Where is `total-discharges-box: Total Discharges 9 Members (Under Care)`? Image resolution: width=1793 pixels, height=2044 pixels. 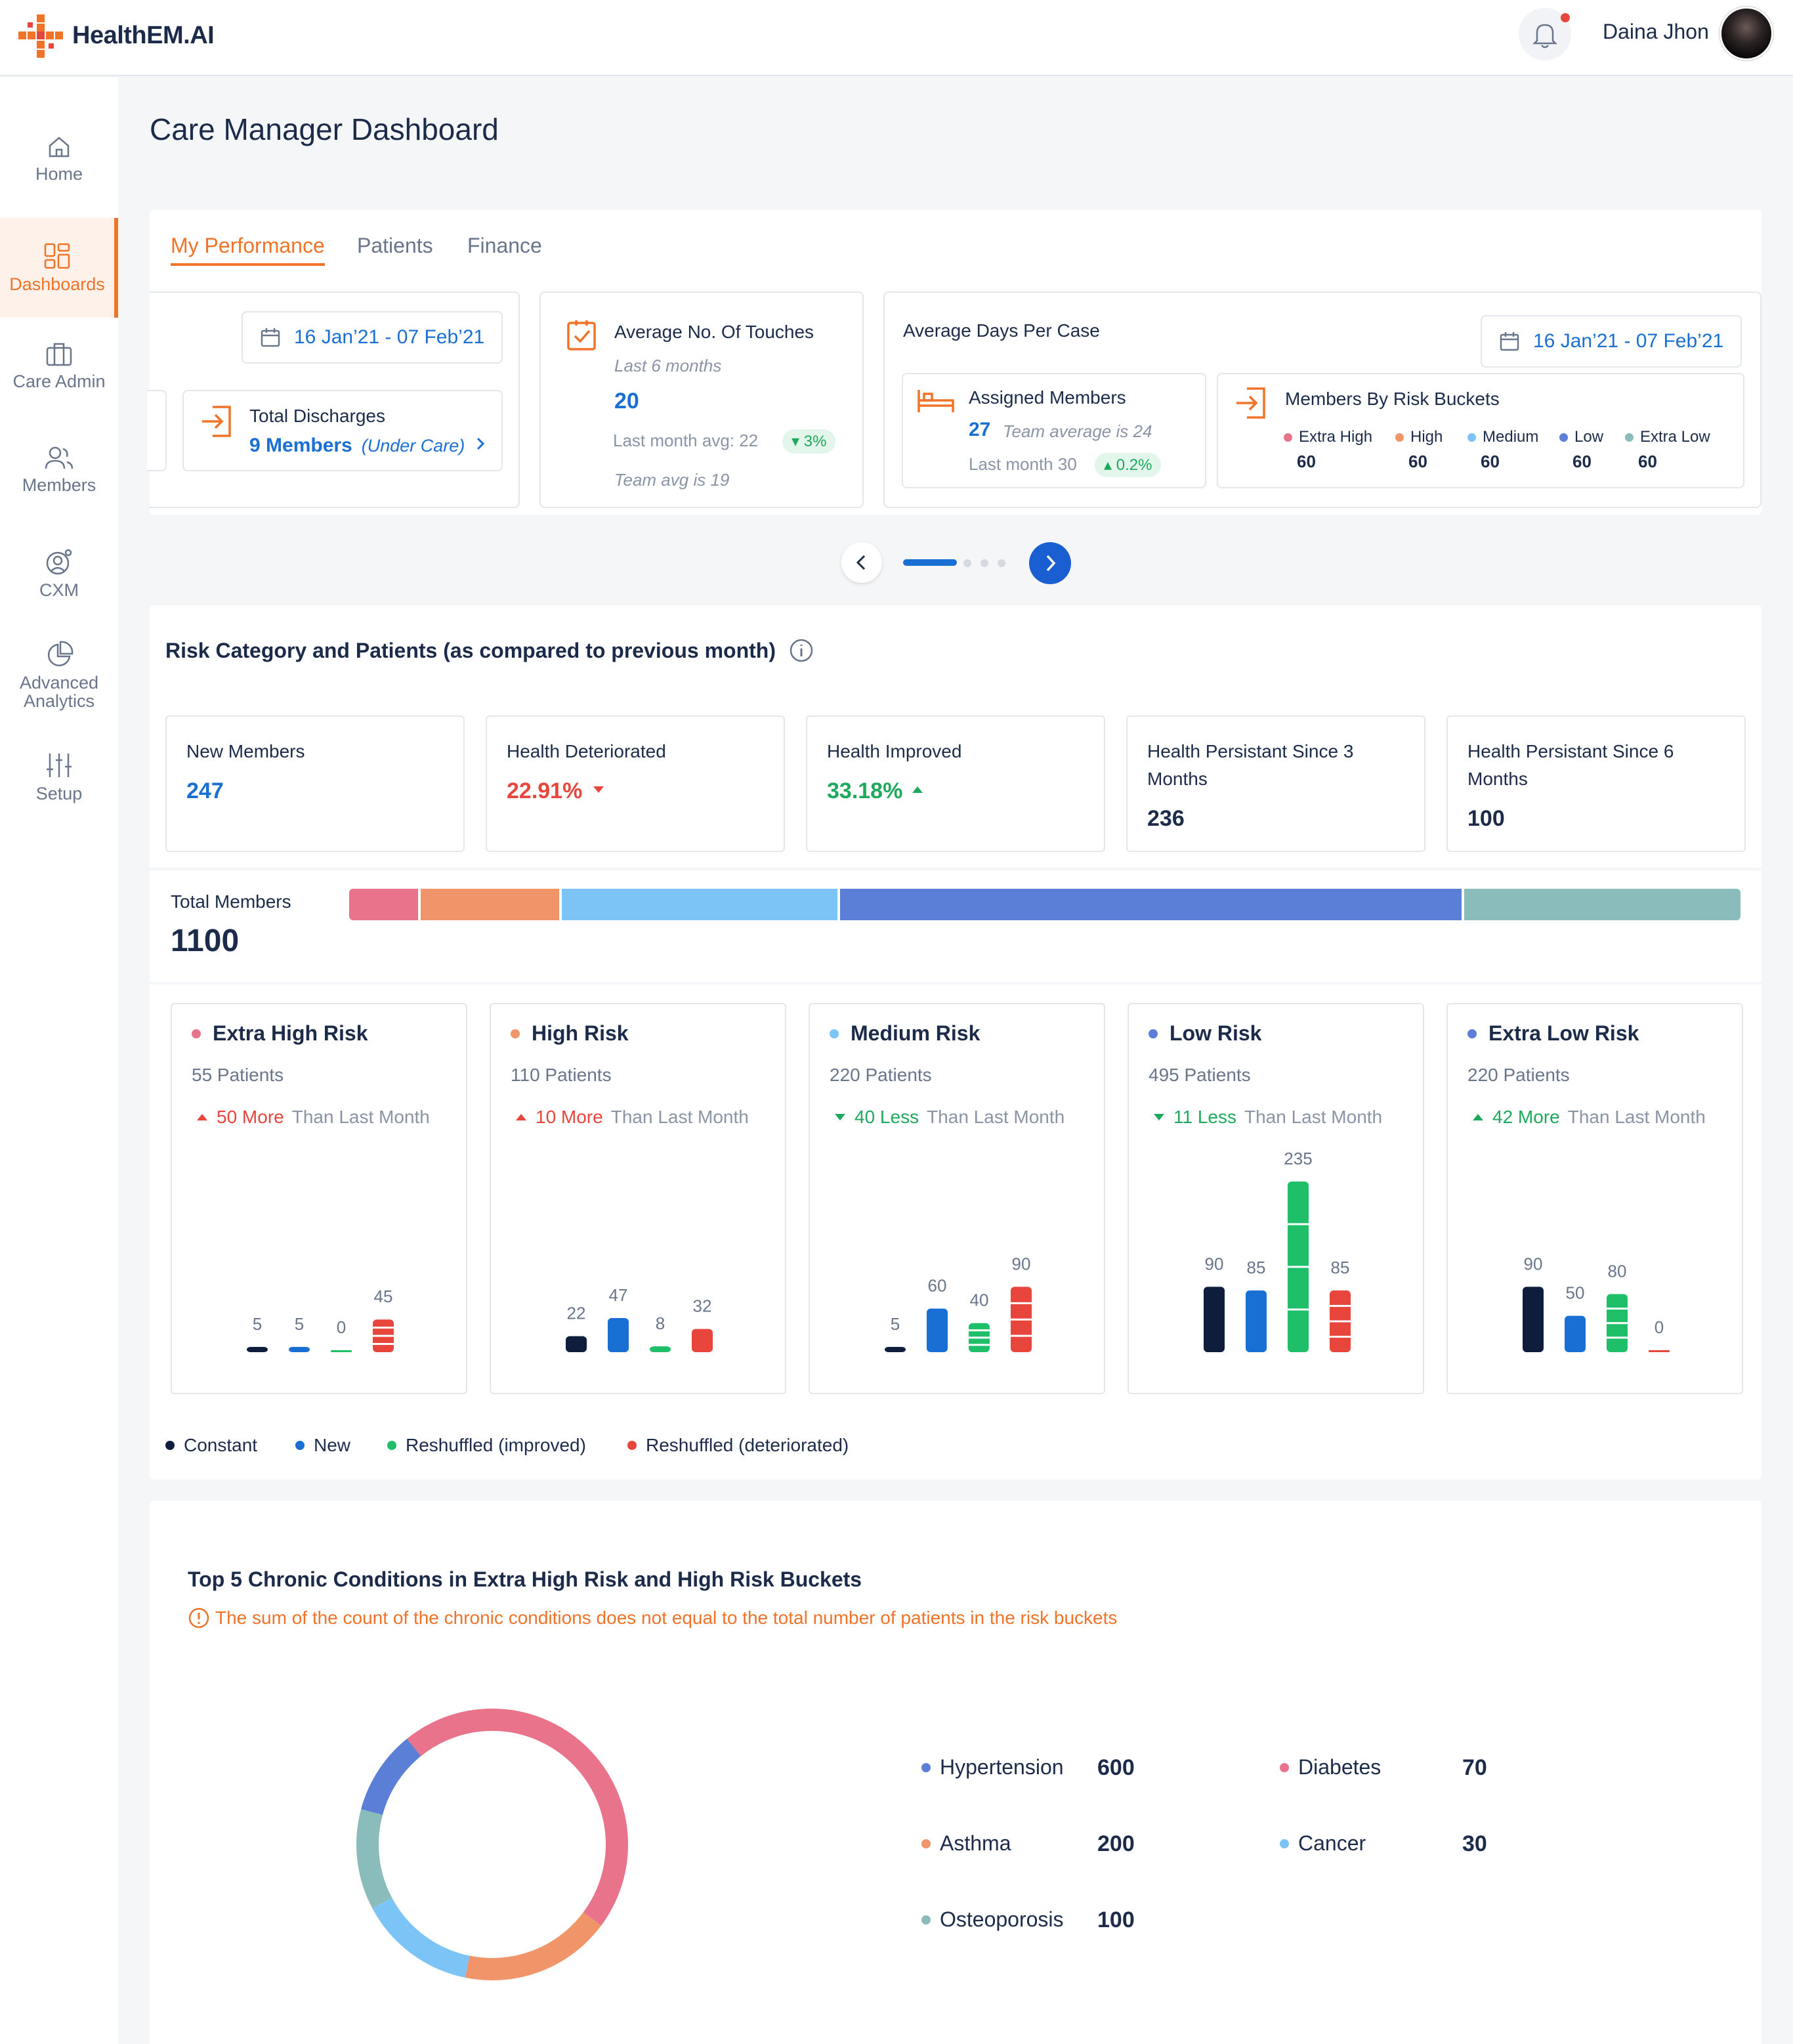
total-discharges-box: Total Discharges 9 Members (Under Care) is located at coordinates (342, 430).